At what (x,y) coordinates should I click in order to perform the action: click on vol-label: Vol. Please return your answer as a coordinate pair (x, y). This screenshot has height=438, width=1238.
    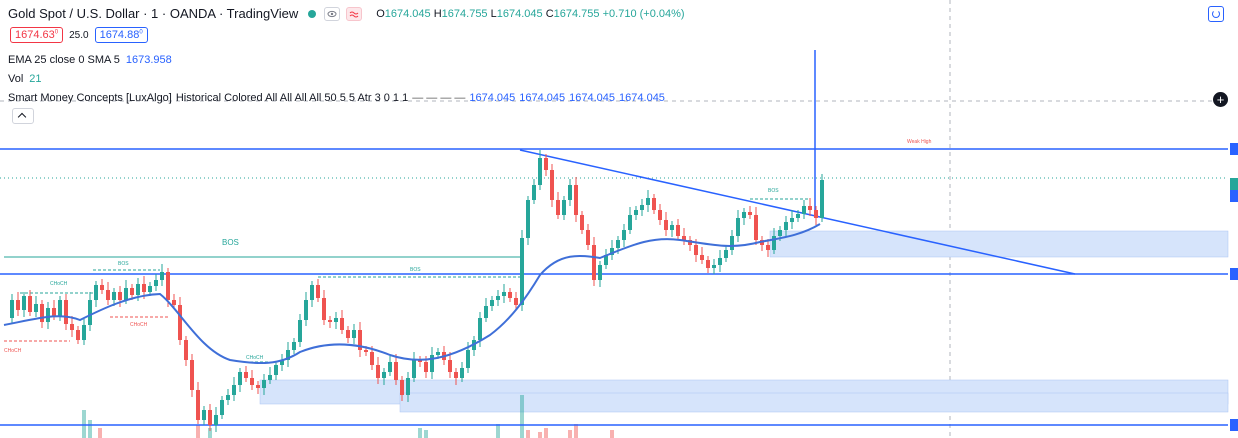
    Looking at the image, I should click on (16, 79).